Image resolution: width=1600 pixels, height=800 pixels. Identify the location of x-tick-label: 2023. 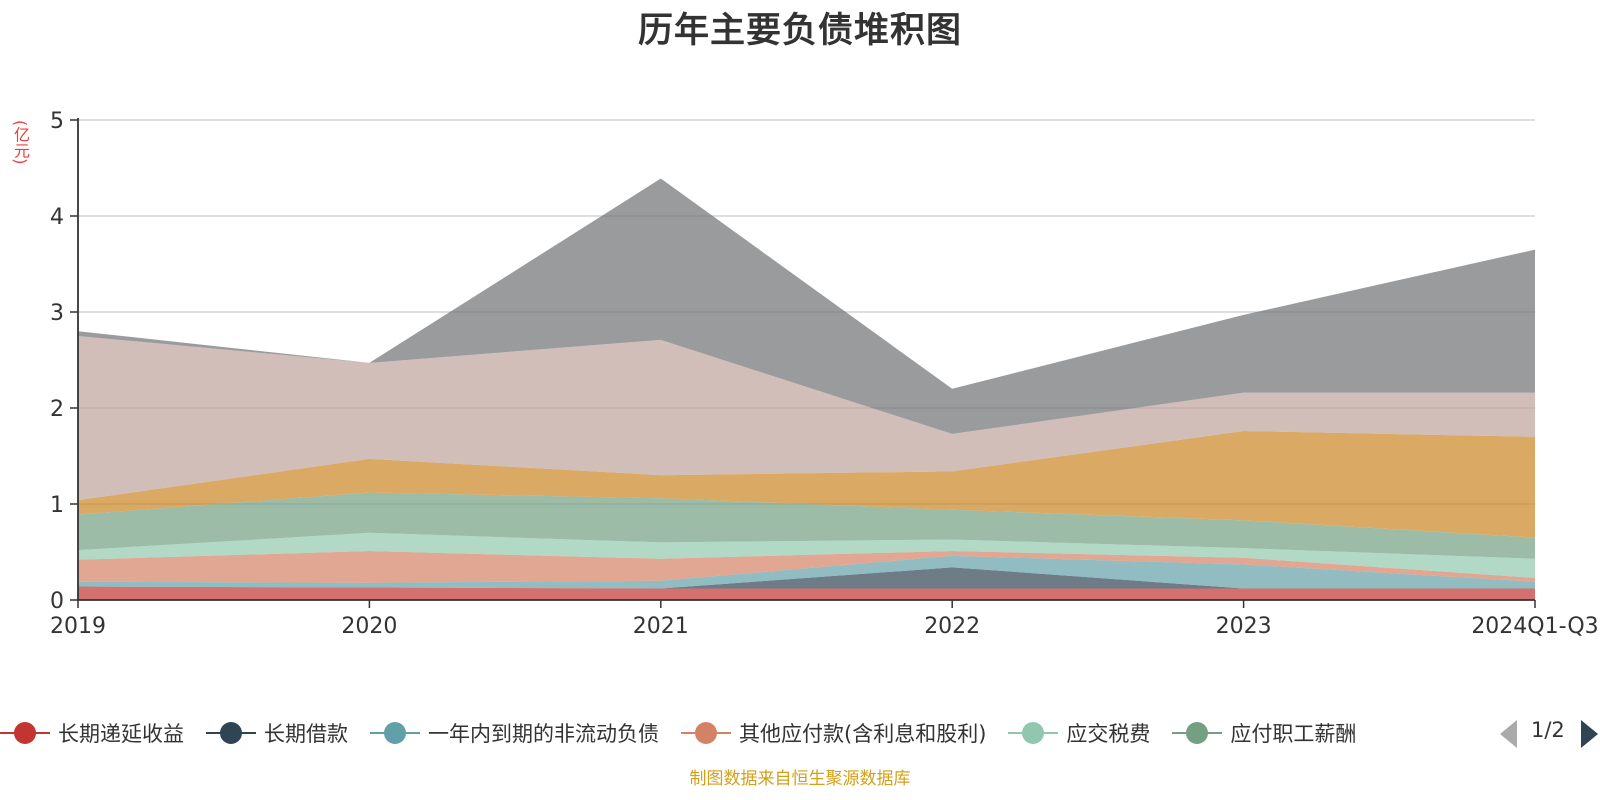
(1244, 626).